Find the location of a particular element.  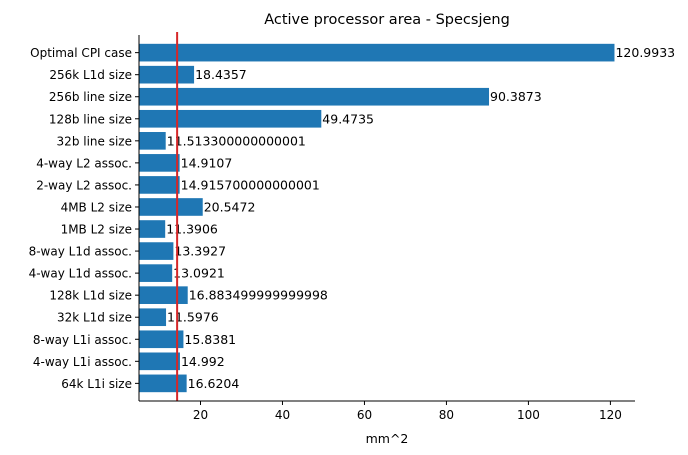

bar-value-label: 14.915700000000001 is located at coordinates (250, 184).